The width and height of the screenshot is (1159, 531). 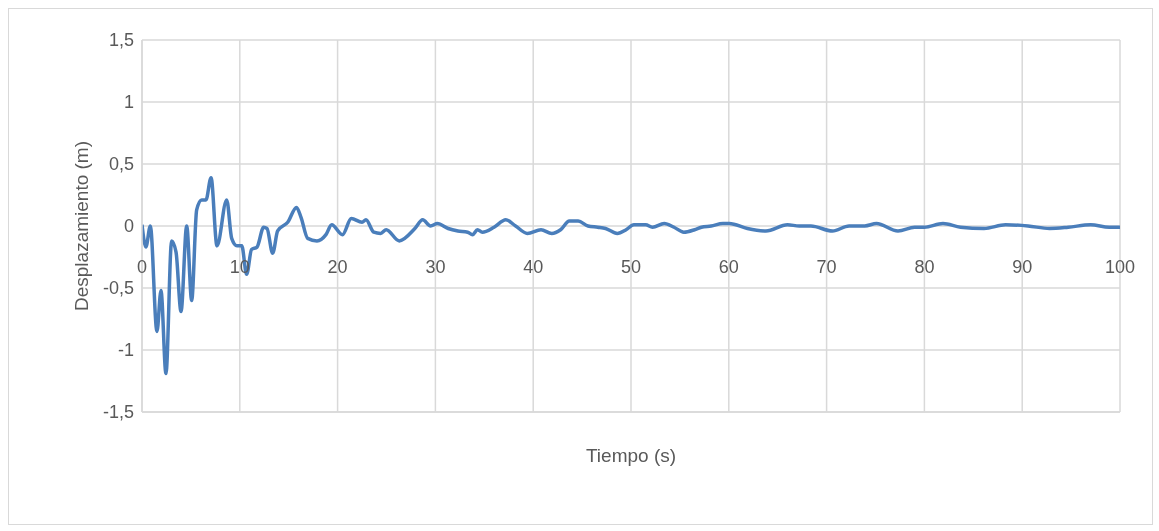 I want to click on x-tick-label: 40, so click(x=533, y=267).